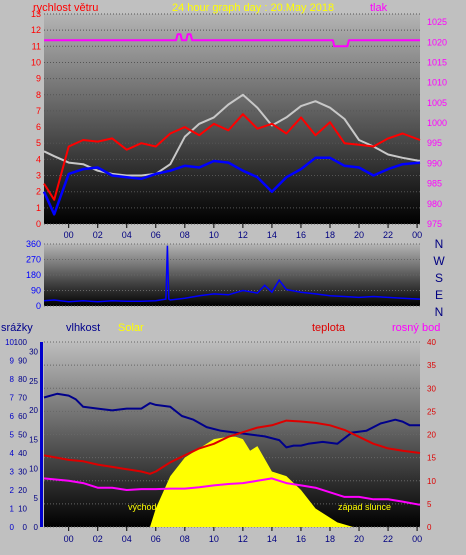 The image size is (466, 555). What do you see at coordinates (329, 328) in the screenshot?
I see `temp-label: teplota` at bounding box center [329, 328].